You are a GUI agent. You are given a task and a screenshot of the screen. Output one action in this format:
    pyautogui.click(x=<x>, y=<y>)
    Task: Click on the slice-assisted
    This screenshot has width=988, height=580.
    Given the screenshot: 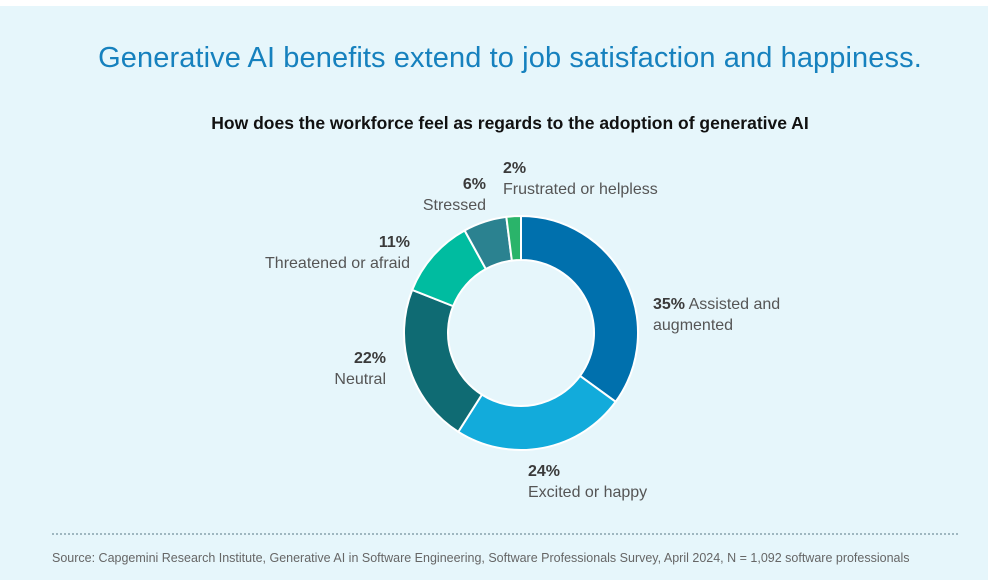 What is the action you would take?
    pyautogui.click(x=579, y=309)
    